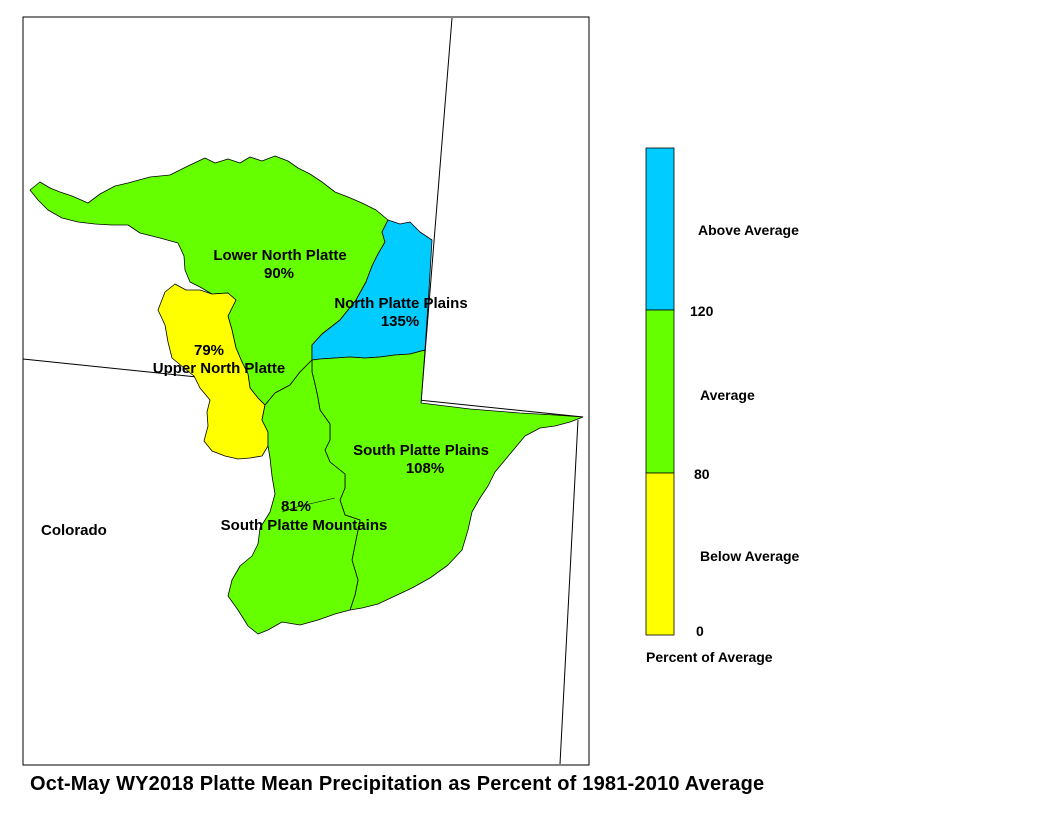  Describe the element at coordinates (709, 657) in the screenshot. I see `legend-title: Percent of Average` at that location.